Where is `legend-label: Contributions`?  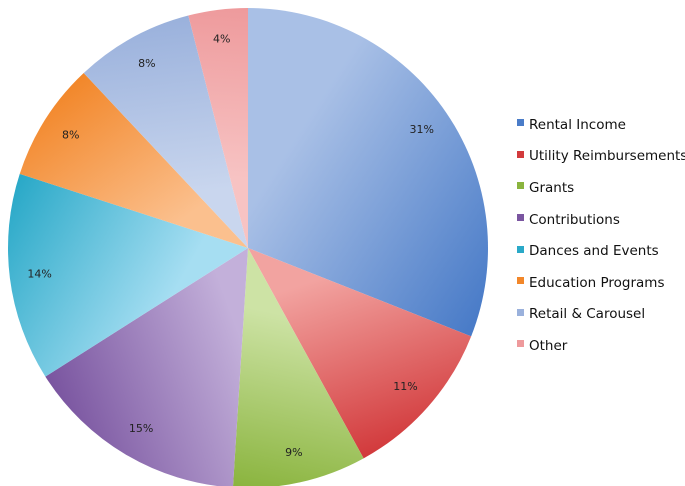
legend-label: Contributions is located at coordinates (574, 219).